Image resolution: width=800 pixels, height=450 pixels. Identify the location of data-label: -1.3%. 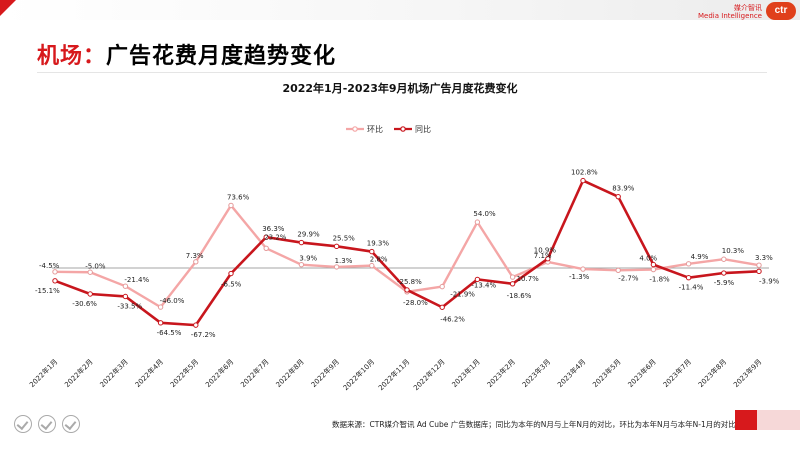
(579, 277).